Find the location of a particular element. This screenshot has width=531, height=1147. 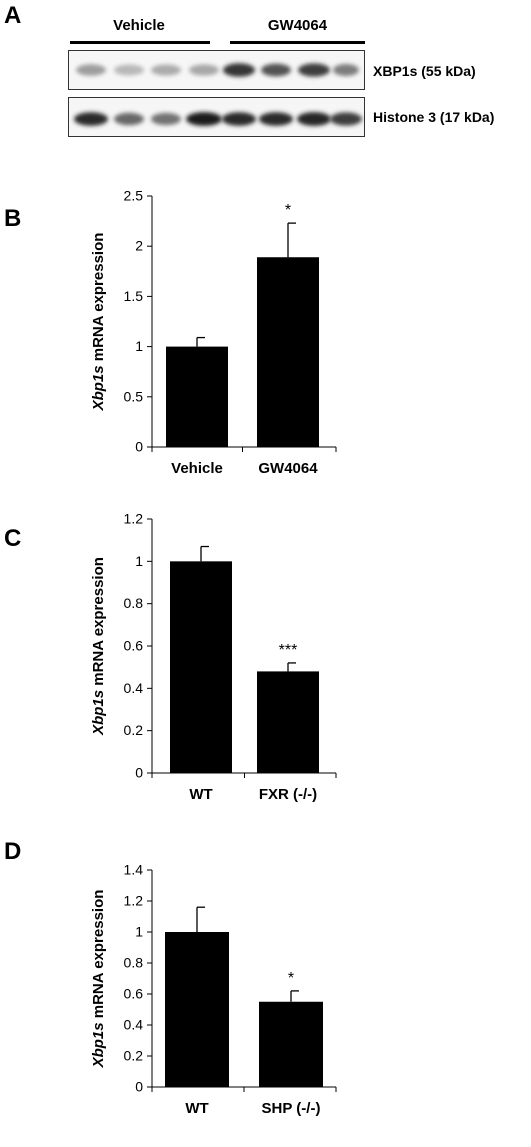

panel-label-c: C is located at coordinates (13, 538).